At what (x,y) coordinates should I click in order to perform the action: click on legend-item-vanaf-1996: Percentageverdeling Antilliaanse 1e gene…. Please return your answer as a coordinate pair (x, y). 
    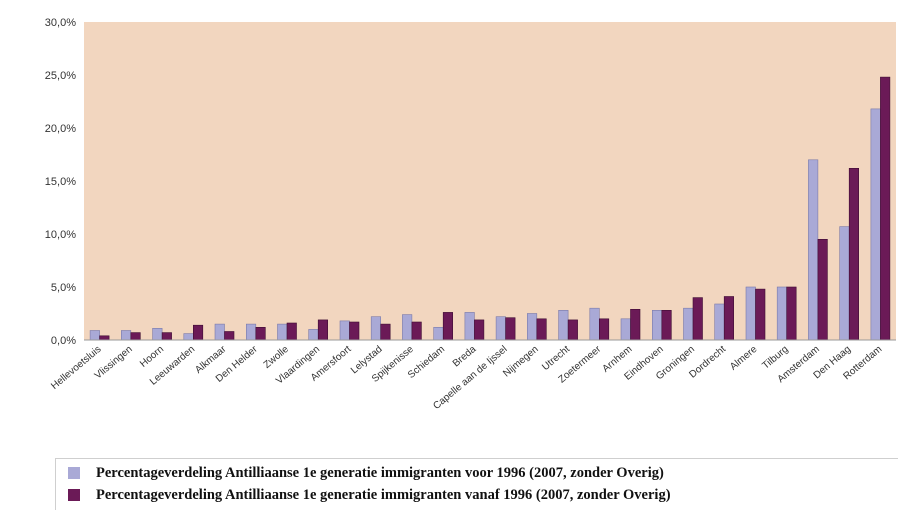
    Looking at the image, I should click on (369, 495).